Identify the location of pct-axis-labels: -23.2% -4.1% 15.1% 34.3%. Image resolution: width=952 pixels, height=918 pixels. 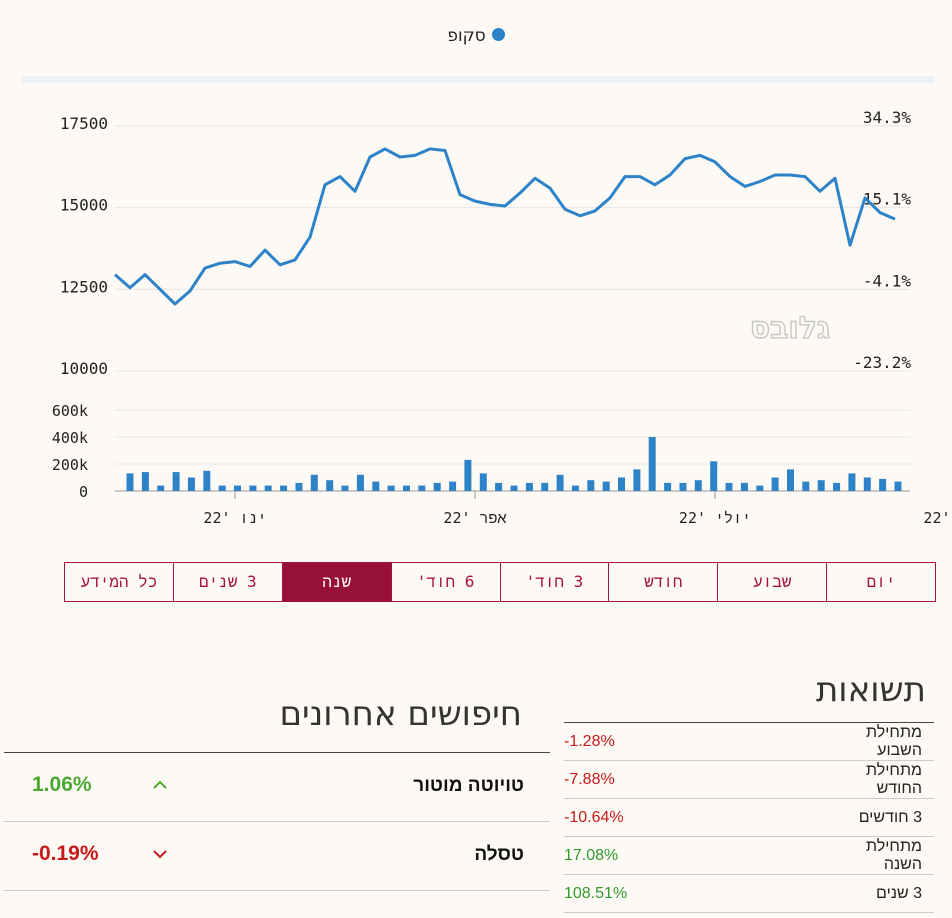
(882, 240).